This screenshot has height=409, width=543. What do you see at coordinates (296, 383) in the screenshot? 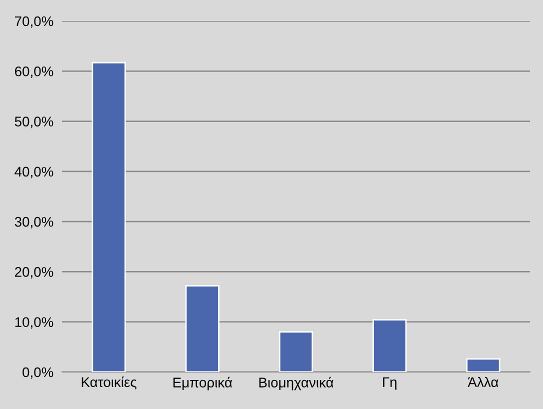
I see `x-tick-label: Βιομηχανικά` at bounding box center [296, 383].